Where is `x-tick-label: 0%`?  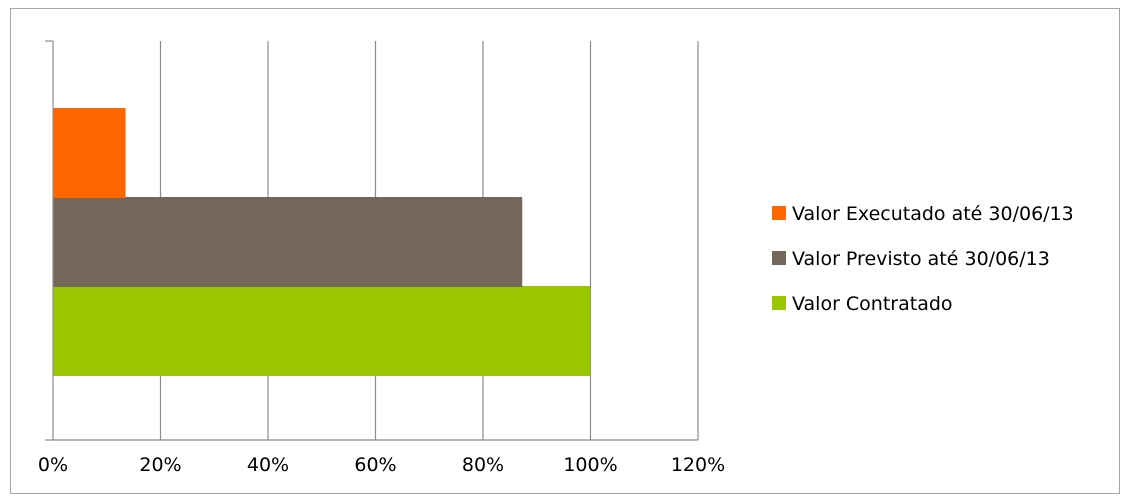
x-tick-label: 0% is located at coordinates (53, 465).